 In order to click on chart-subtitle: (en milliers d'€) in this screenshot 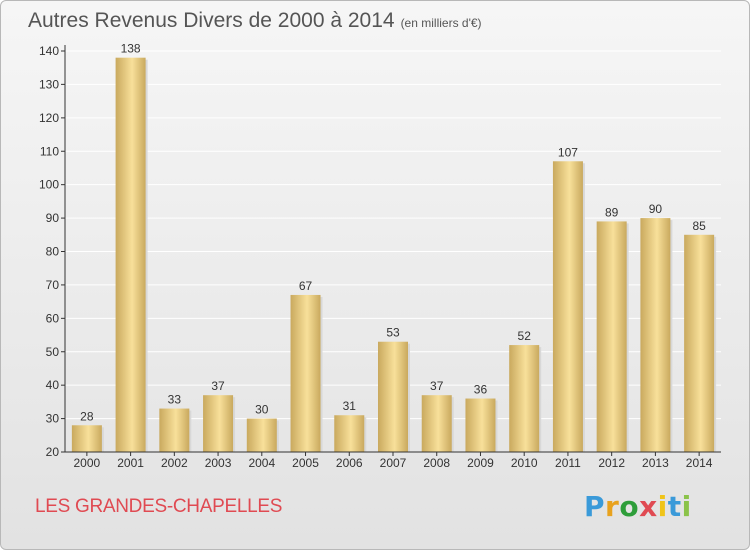, I will do `click(441, 23)`.